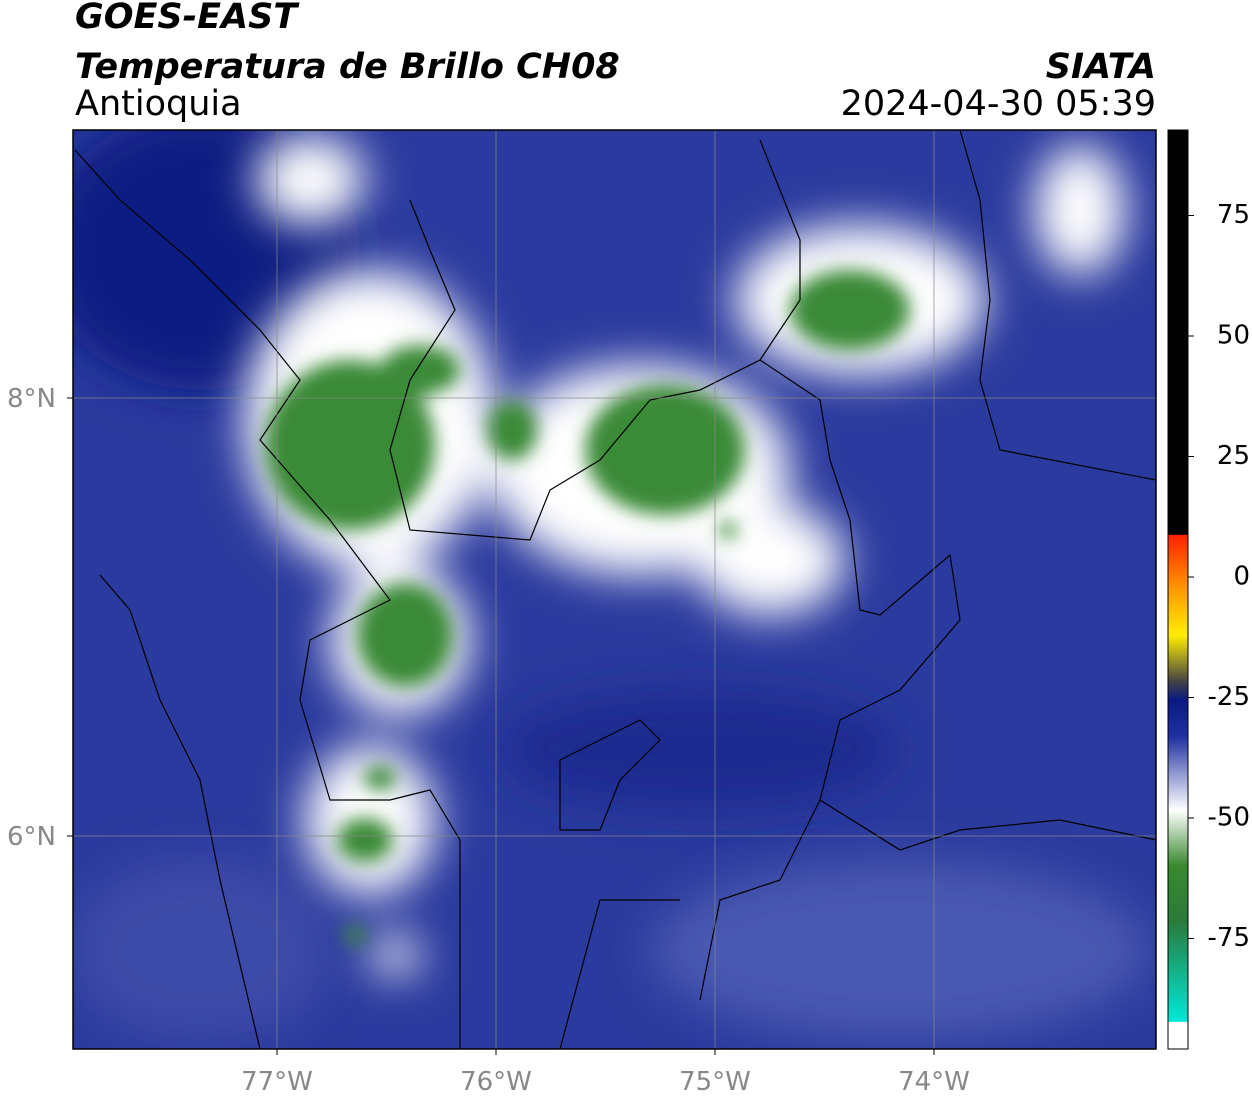 Image resolution: width=1252 pixels, height=1099 pixels. What do you see at coordinates (1229, 697) in the screenshot?
I see `colorbar-label: -25` at bounding box center [1229, 697].